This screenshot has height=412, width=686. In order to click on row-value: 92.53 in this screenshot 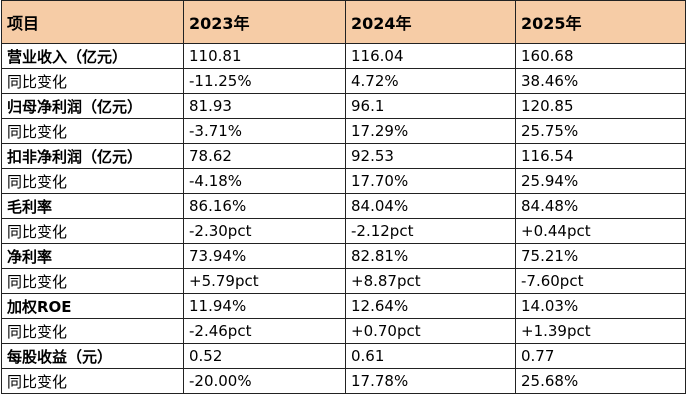, I will do `click(430, 156)`.